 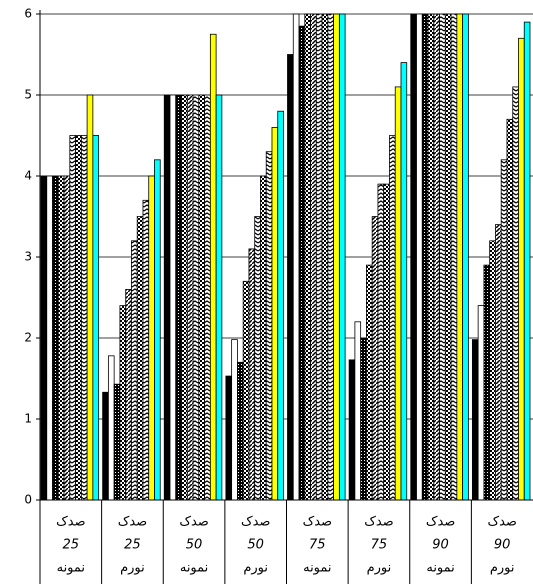 I want to click on y-tick-label: 3, so click(x=28, y=257).